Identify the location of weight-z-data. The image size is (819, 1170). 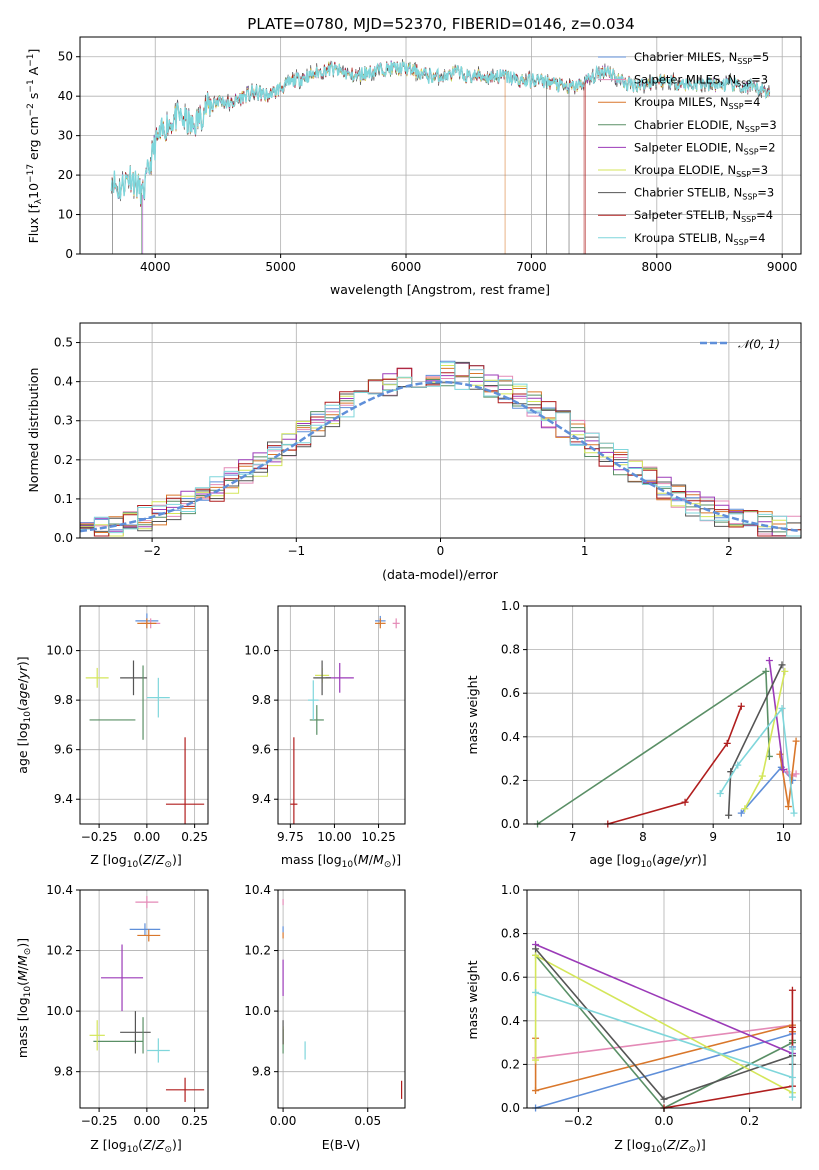
(664, 1026).